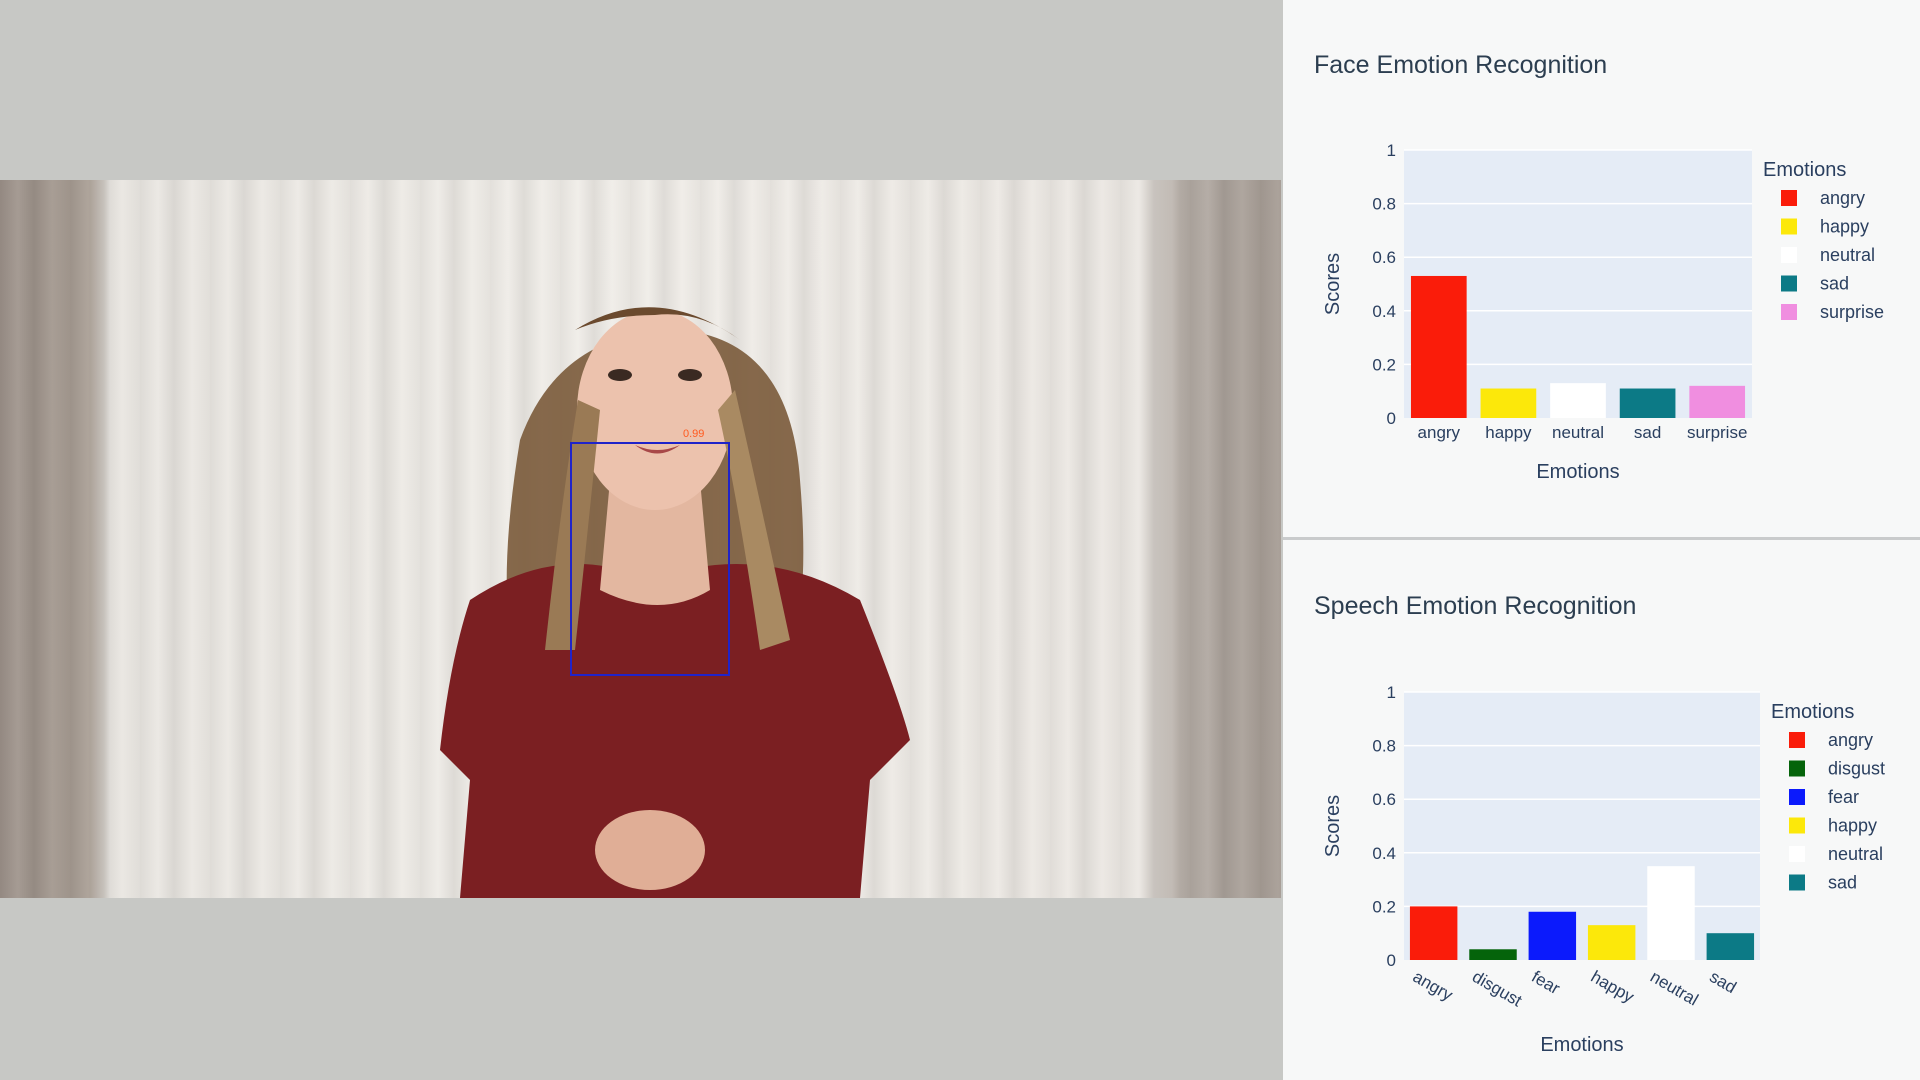 The height and width of the screenshot is (1080, 1920). I want to click on x-tick-label: disgust, so click(1497, 989).